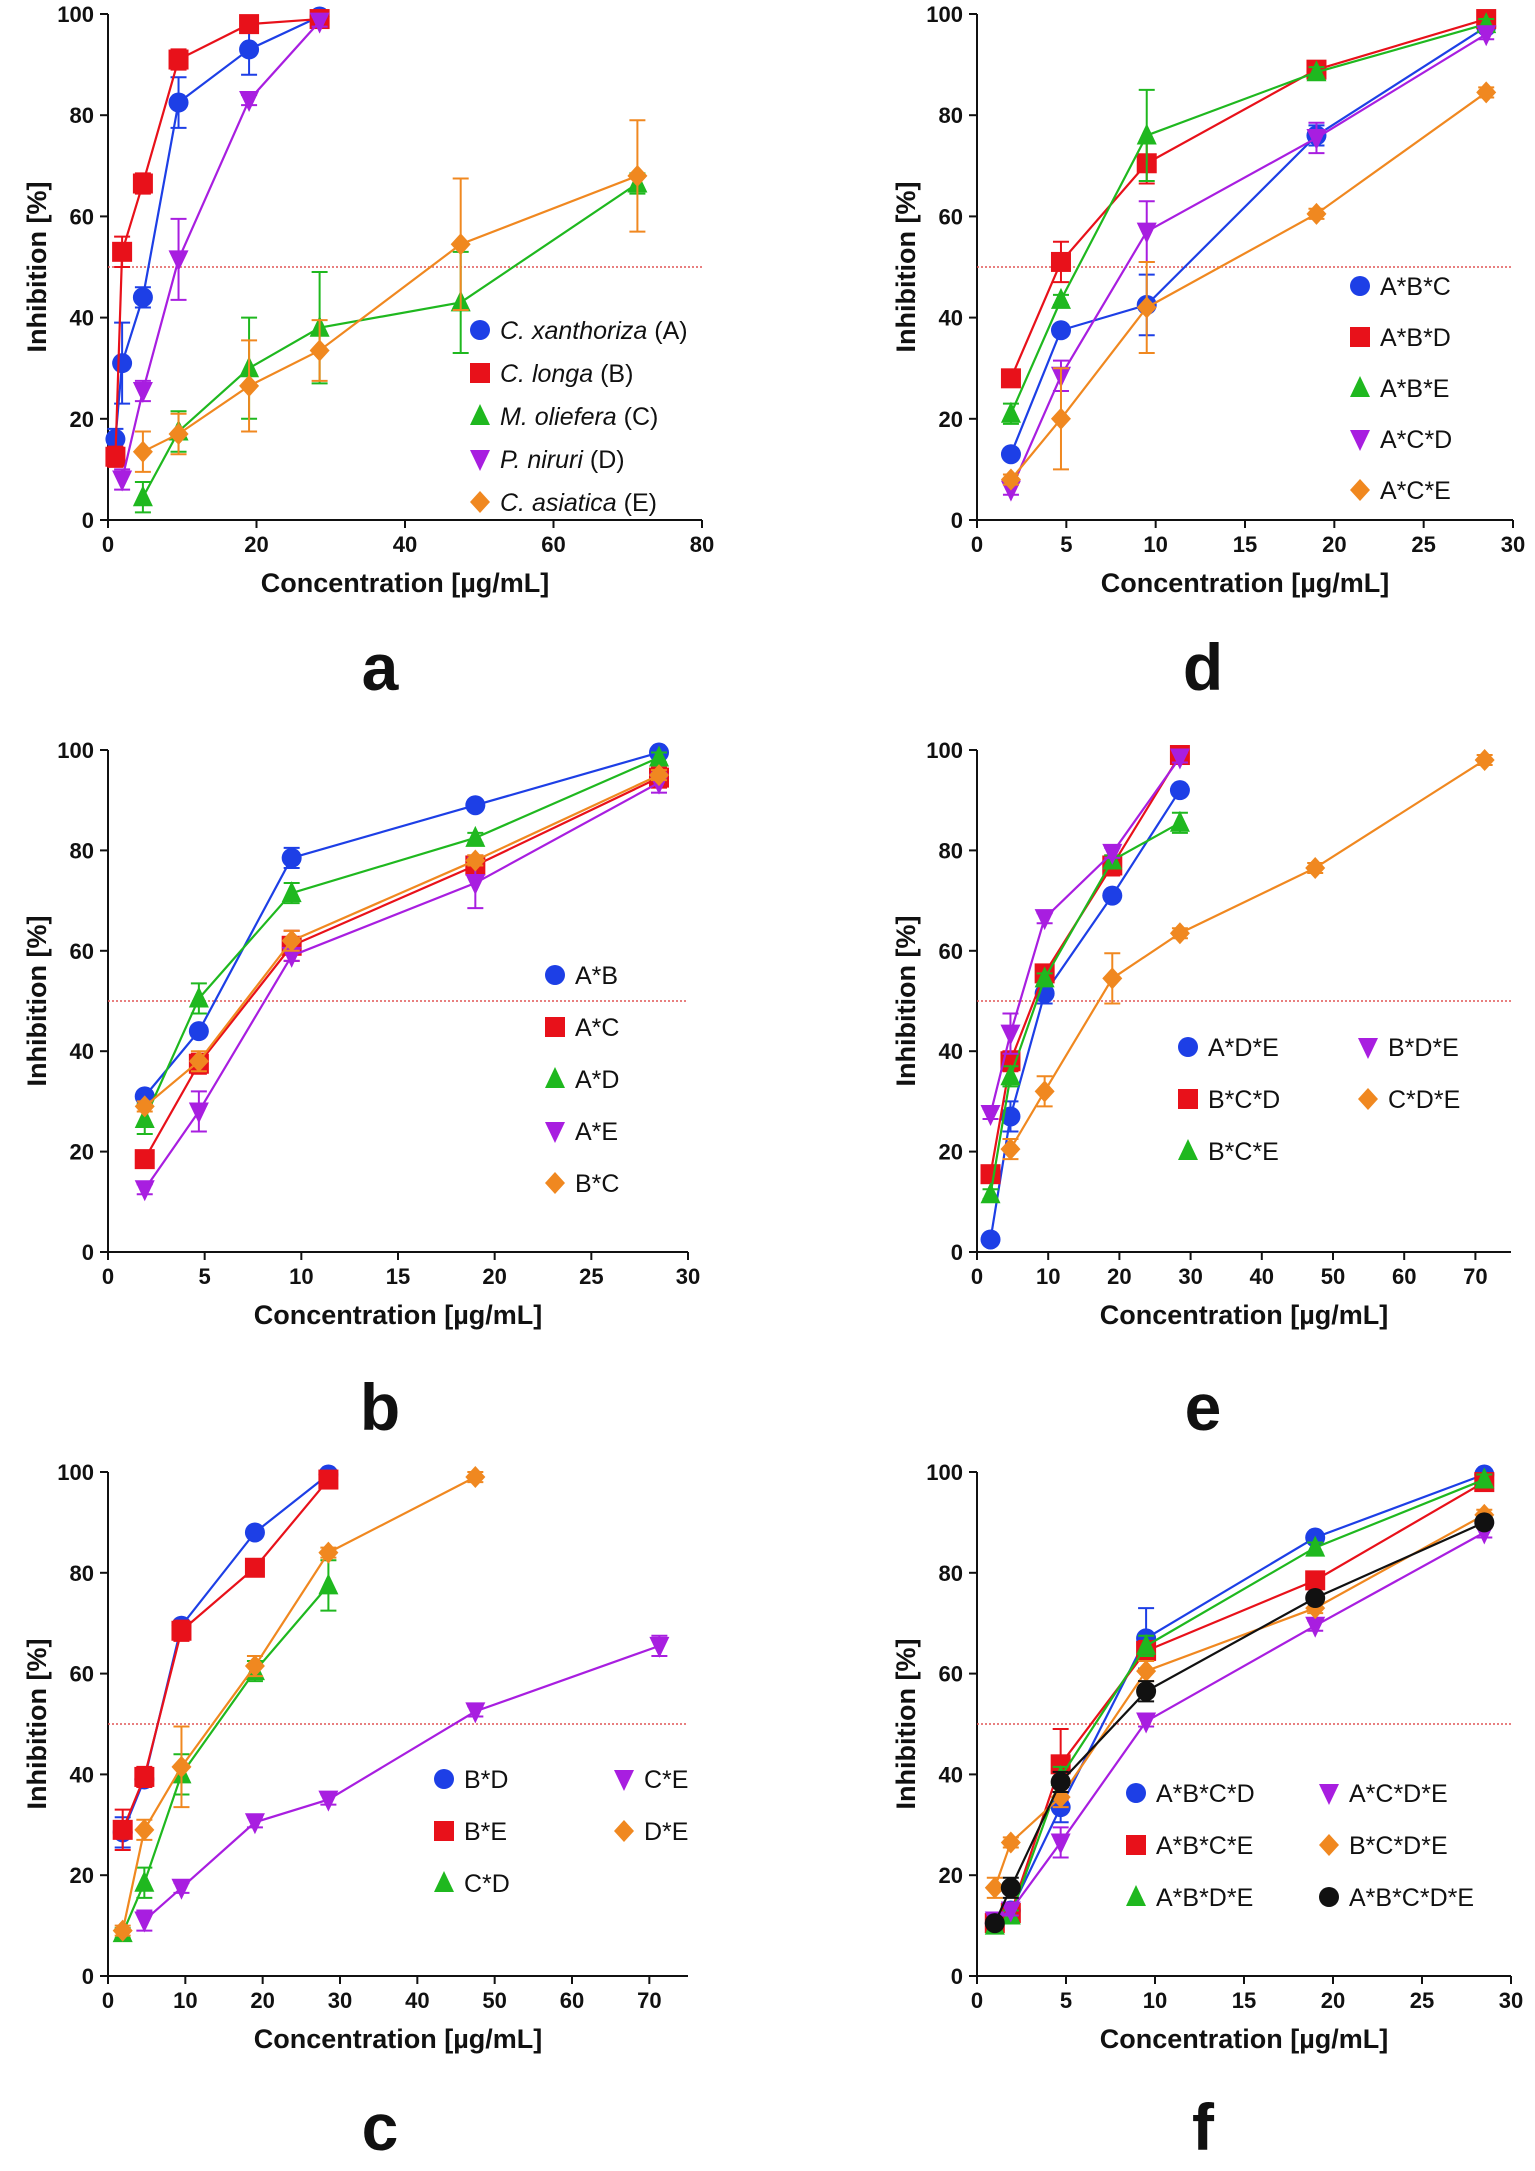 The height and width of the screenshot is (2171, 1535). What do you see at coordinates (1010, 1149) in the screenshot?
I see `panel-e-series-cde-point` at bounding box center [1010, 1149].